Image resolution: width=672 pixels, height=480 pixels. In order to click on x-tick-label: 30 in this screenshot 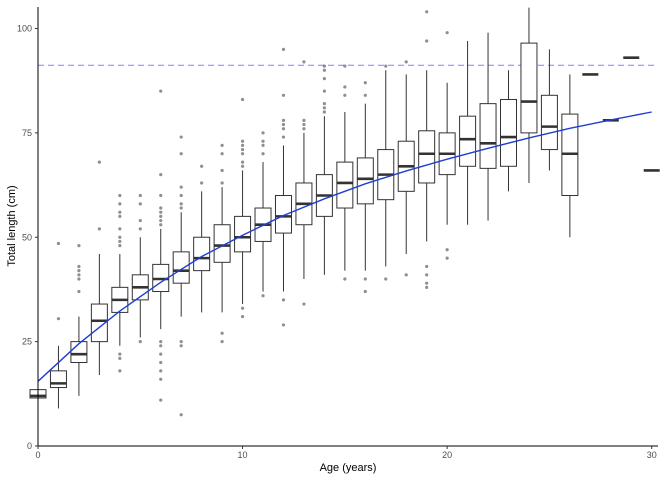, I will do `click(652, 455)`.